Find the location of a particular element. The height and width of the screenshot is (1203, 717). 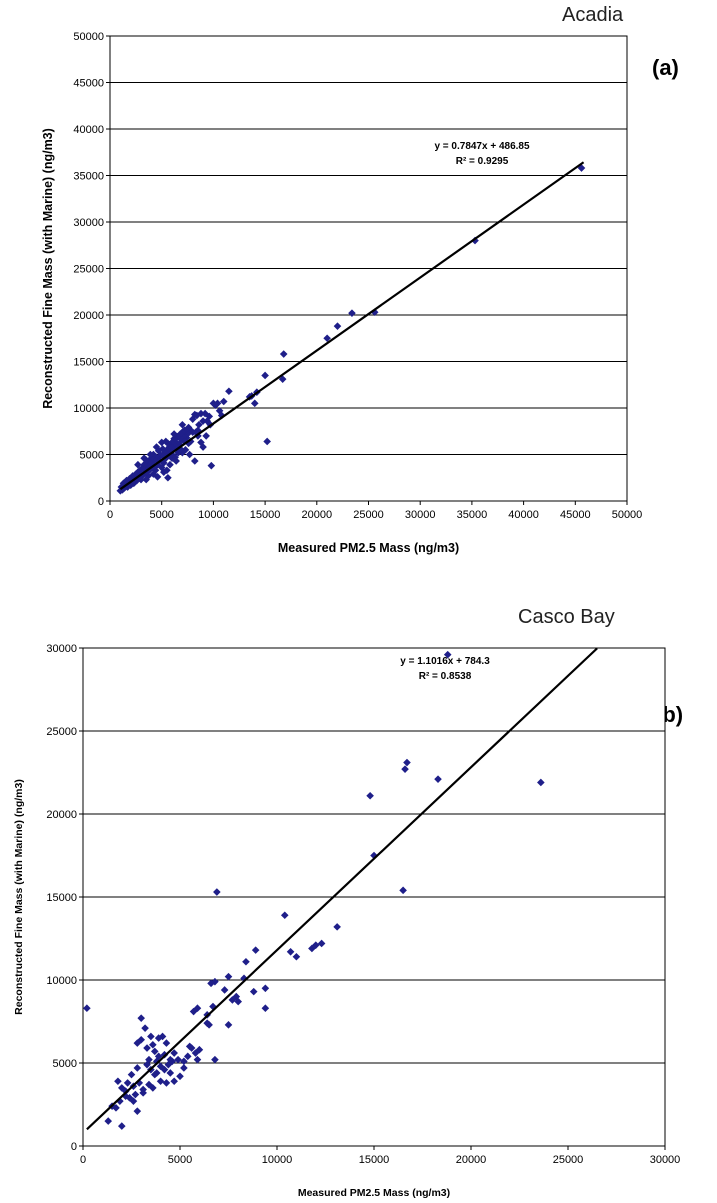

y-tick-label: 35000 is located at coordinates (88, 177).